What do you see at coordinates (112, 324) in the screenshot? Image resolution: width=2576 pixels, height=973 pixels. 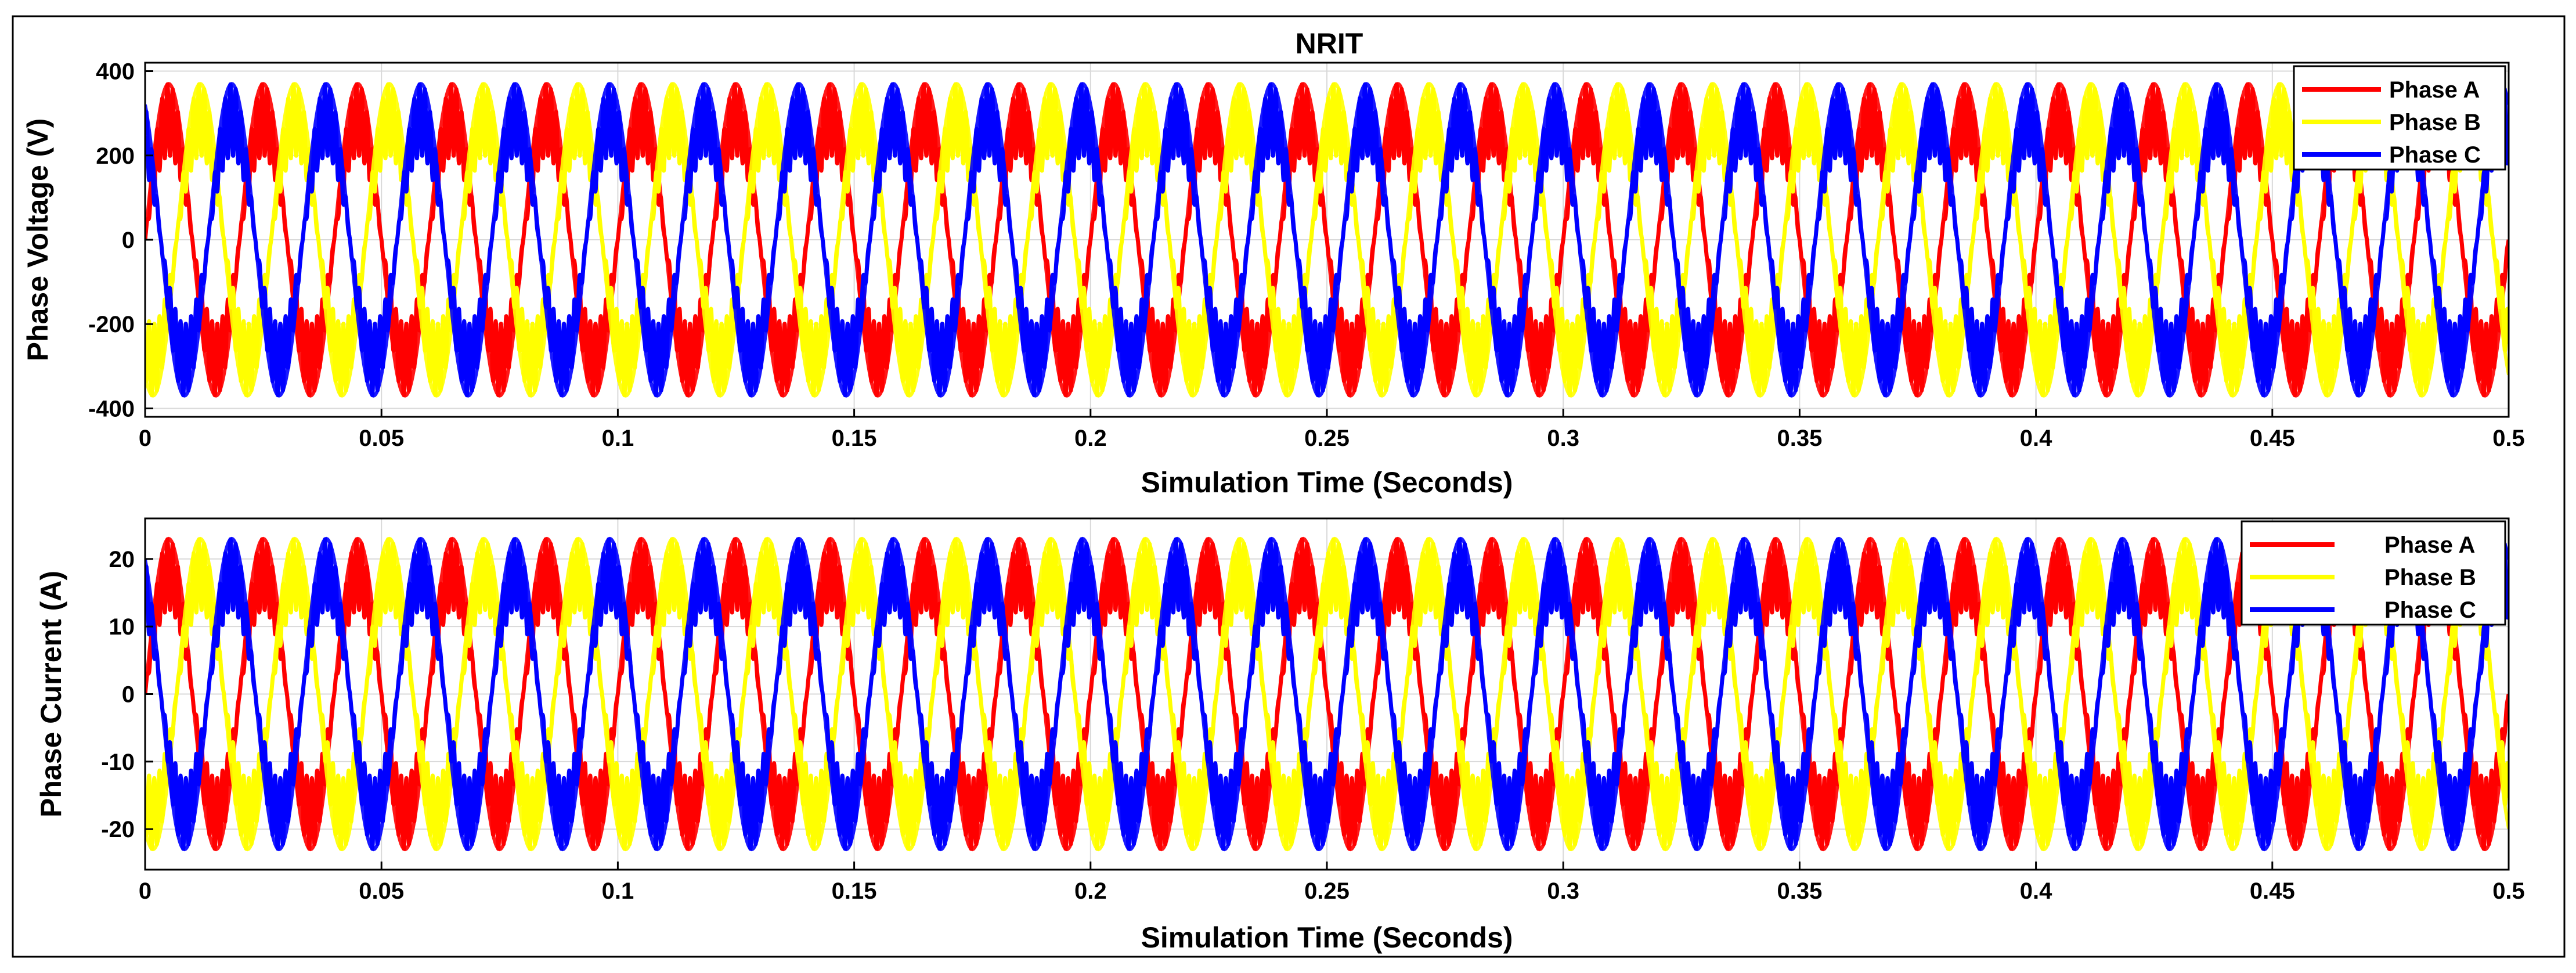 I see `y-tick-label-3: -200` at bounding box center [112, 324].